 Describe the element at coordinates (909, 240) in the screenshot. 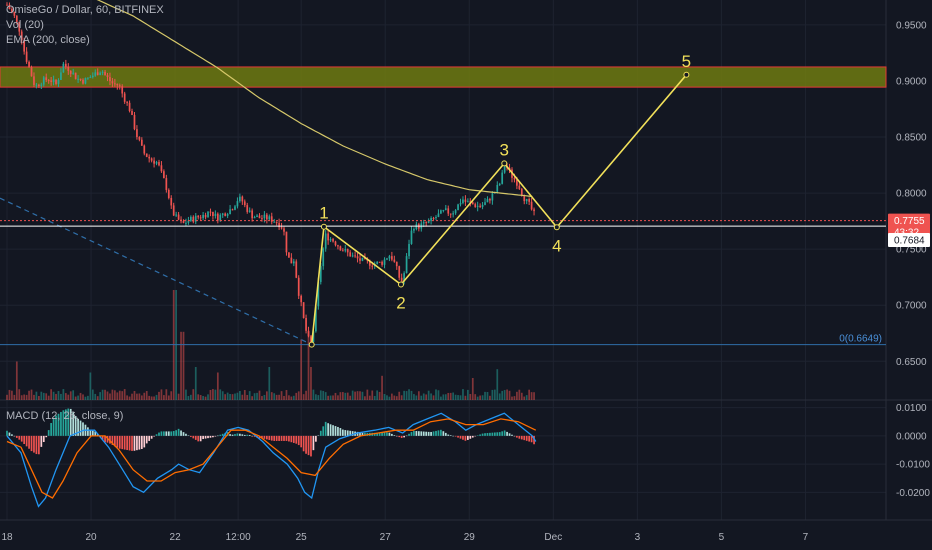

I see `price-tag-label: 0.7684` at that location.